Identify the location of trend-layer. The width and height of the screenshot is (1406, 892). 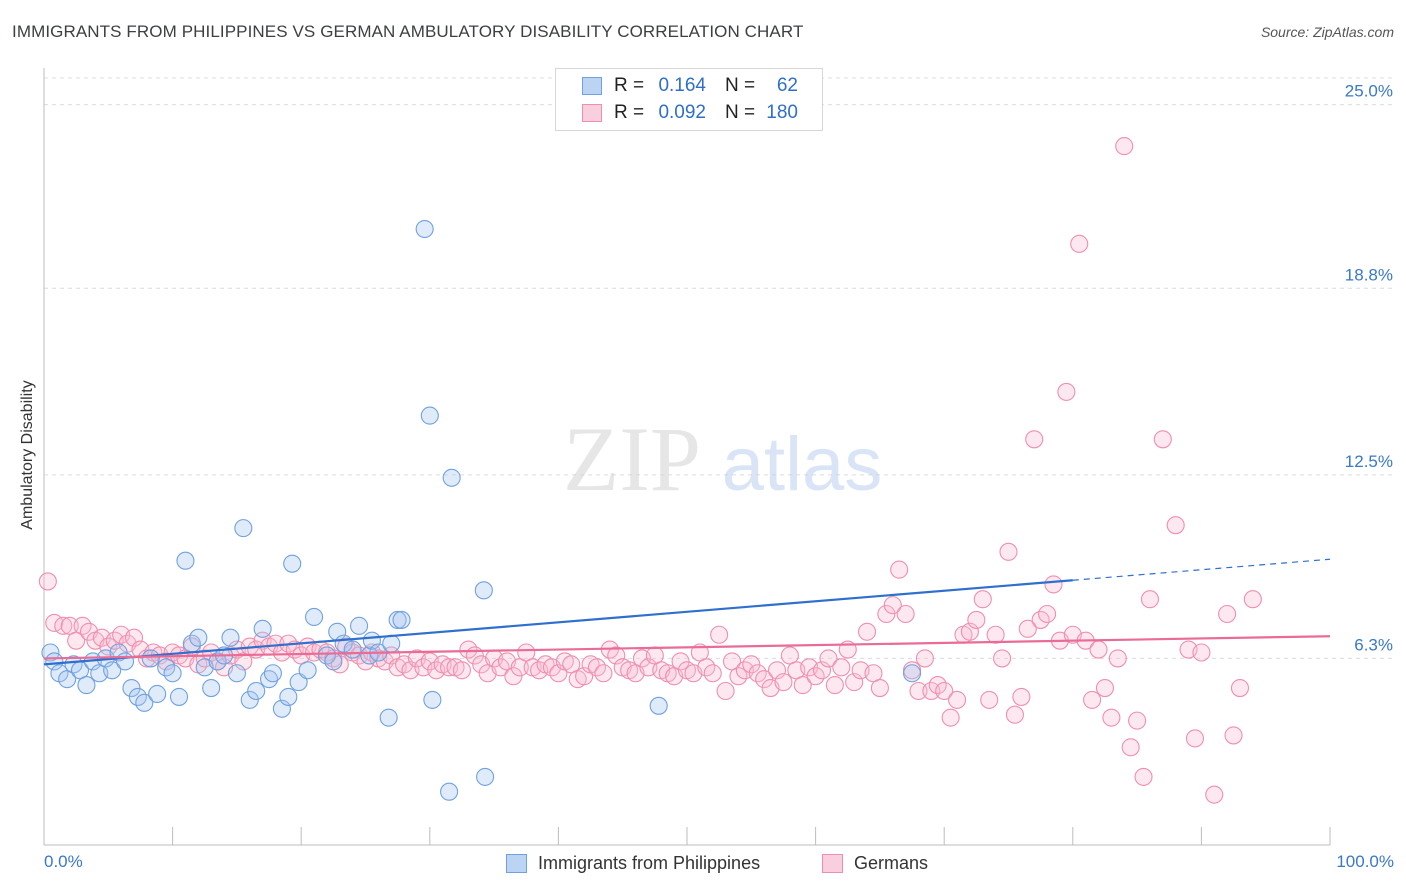
(687, 612).